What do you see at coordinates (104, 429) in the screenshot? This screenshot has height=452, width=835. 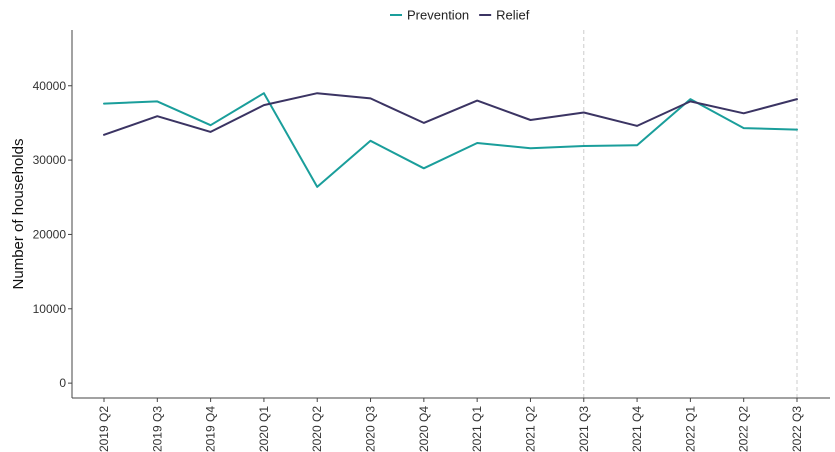 I see `x-tick-label: 2019 Q2` at bounding box center [104, 429].